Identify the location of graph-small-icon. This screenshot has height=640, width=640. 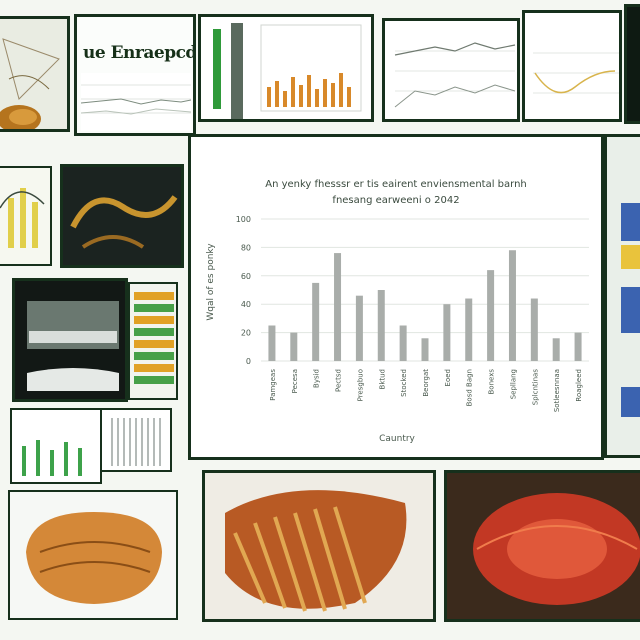
(25, 216).